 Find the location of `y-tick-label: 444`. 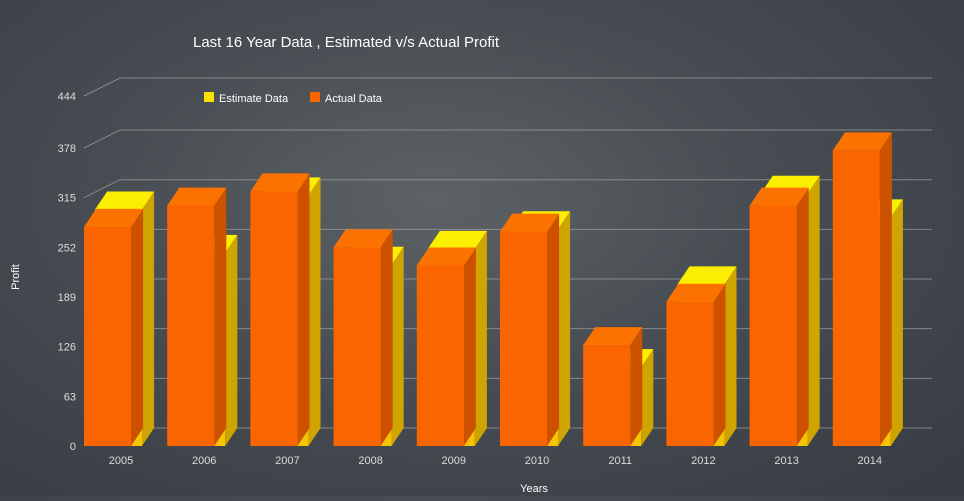

y-tick-label: 444 is located at coordinates (67, 97).